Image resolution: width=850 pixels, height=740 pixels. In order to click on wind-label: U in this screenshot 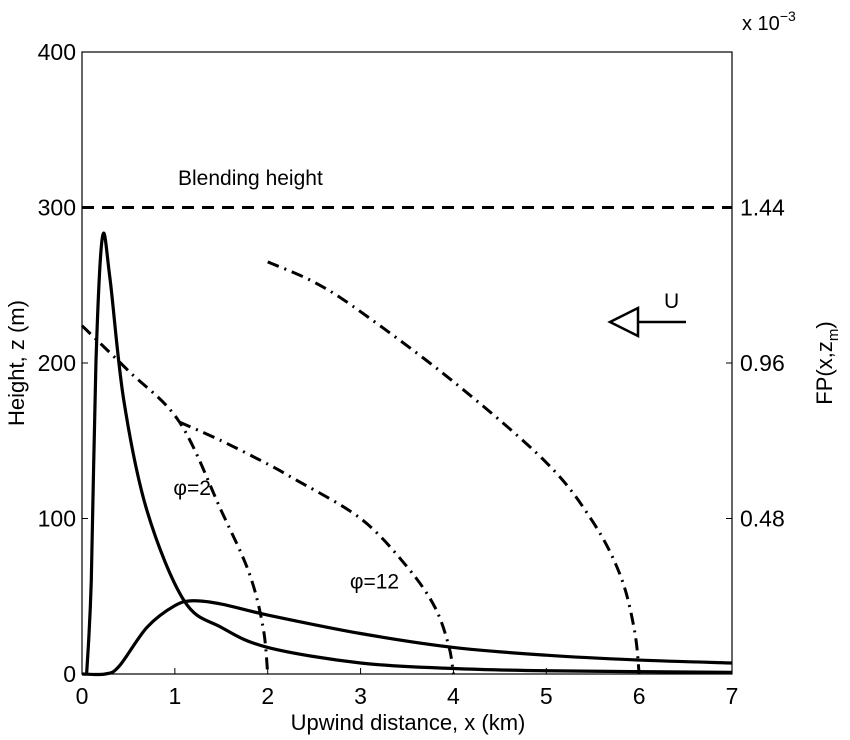, I will do `click(671, 301)`.